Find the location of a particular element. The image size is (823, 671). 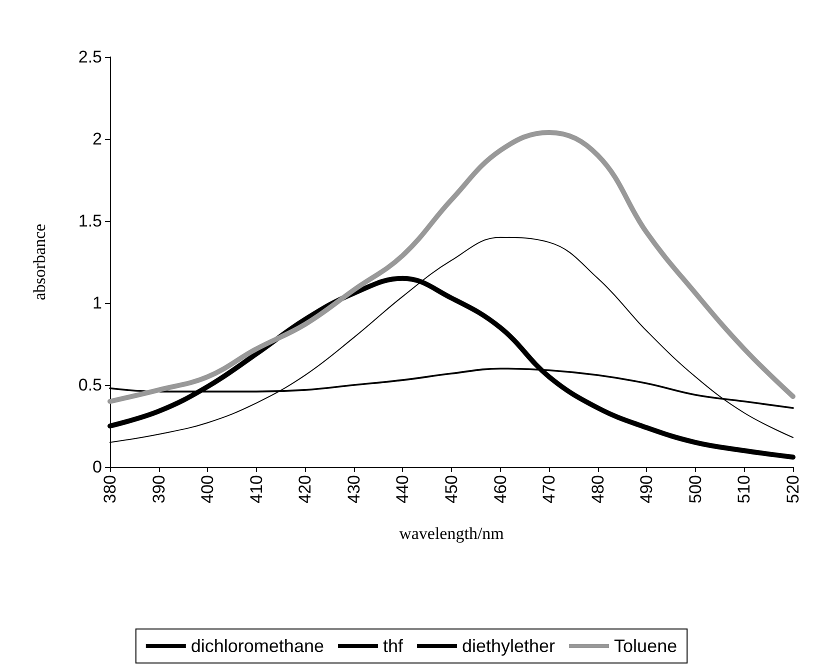

y-axis-title: absorbance is located at coordinates (39, 262).